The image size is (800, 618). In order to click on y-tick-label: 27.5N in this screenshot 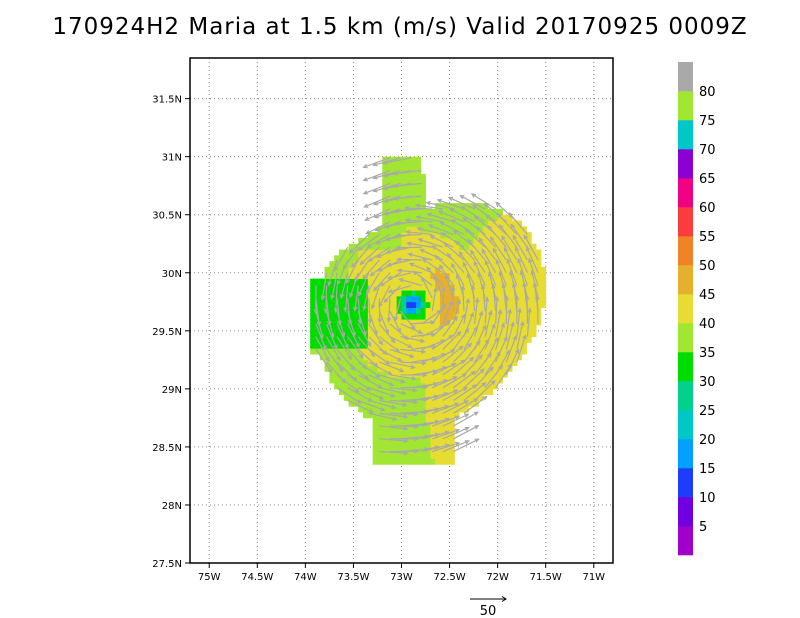, I will do `click(167, 564)`.